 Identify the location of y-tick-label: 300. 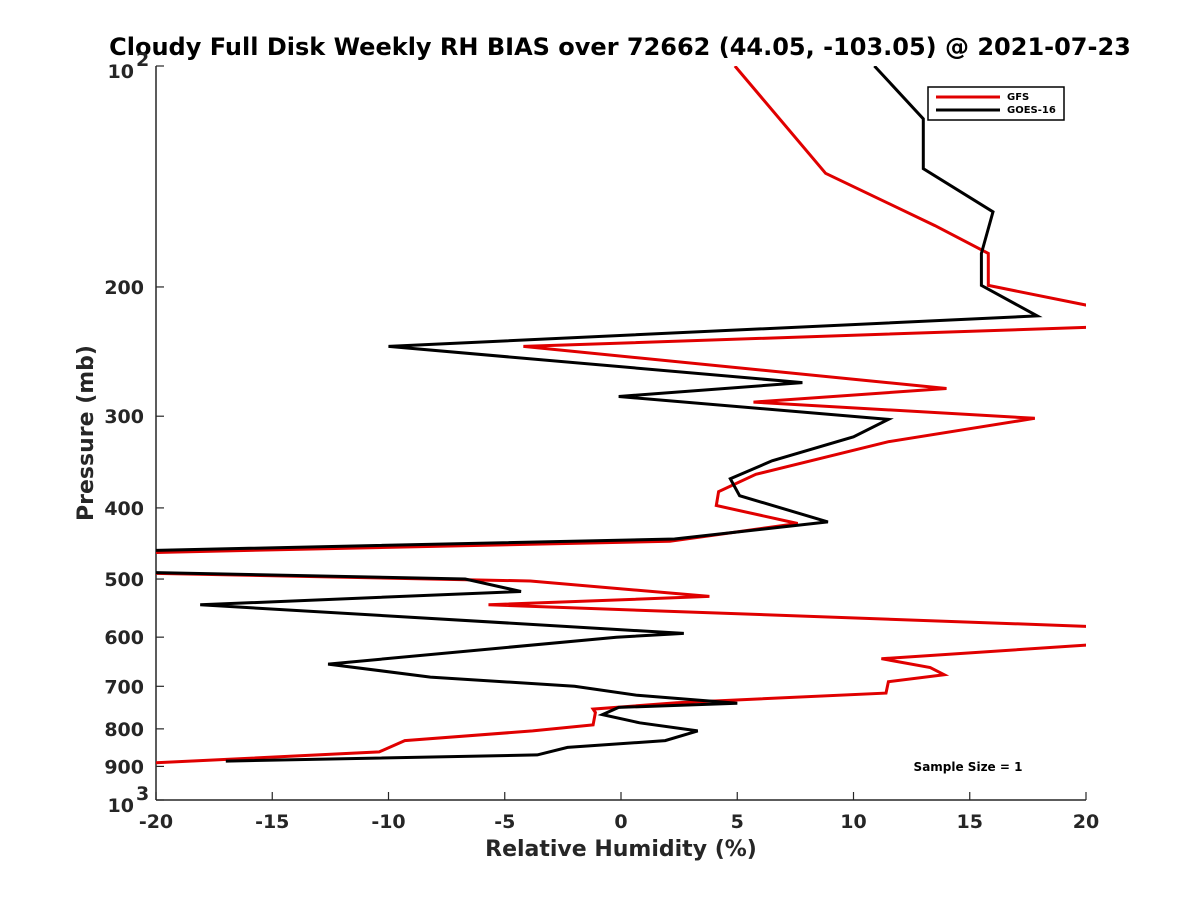
(124, 417).